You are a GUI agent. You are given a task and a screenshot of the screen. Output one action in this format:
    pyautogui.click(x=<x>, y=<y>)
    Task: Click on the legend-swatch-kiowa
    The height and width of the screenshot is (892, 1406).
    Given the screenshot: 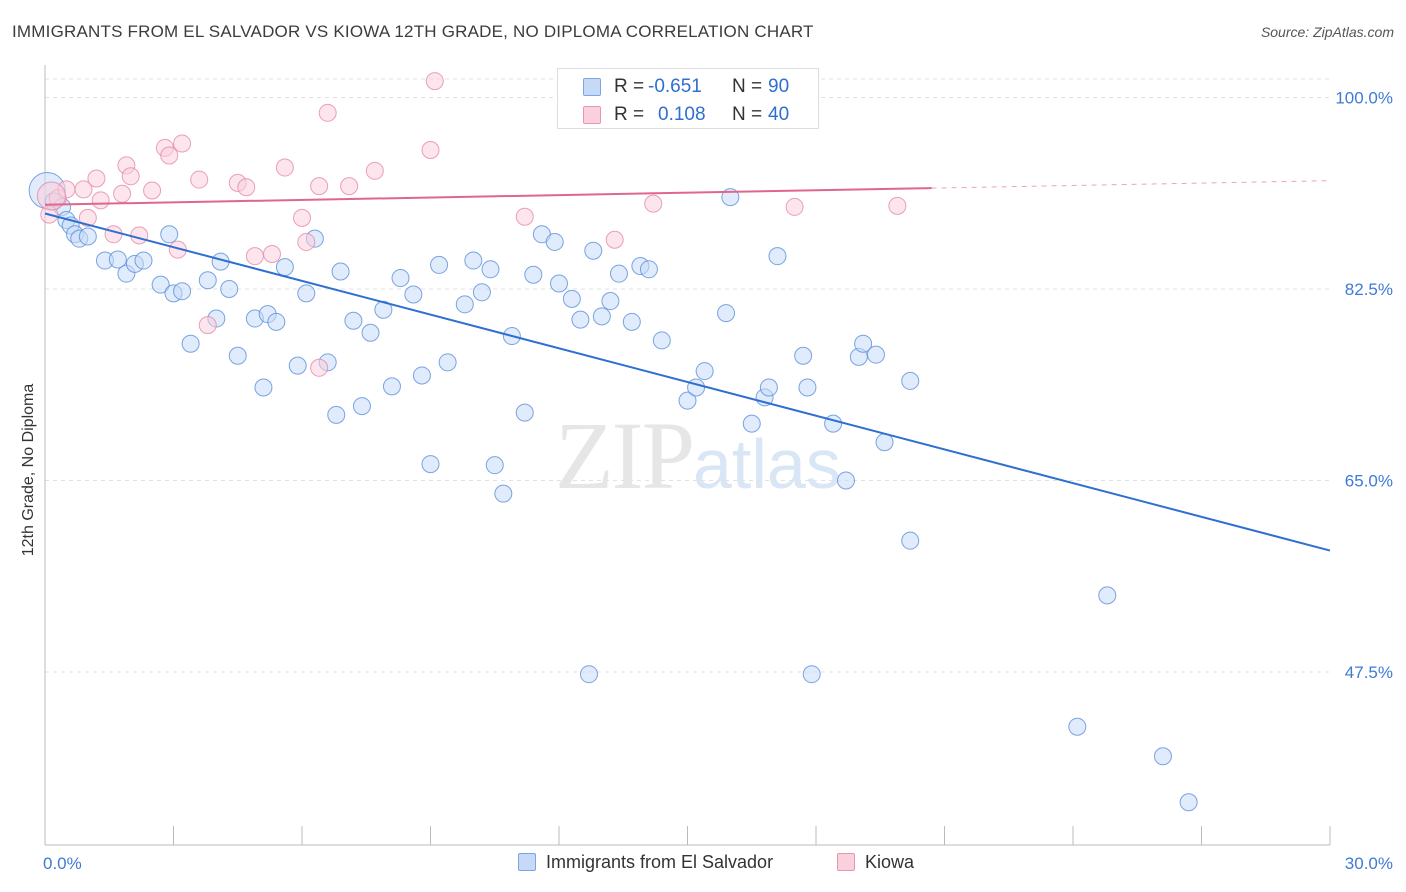 What is the action you would take?
    pyautogui.click(x=846, y=862)
    